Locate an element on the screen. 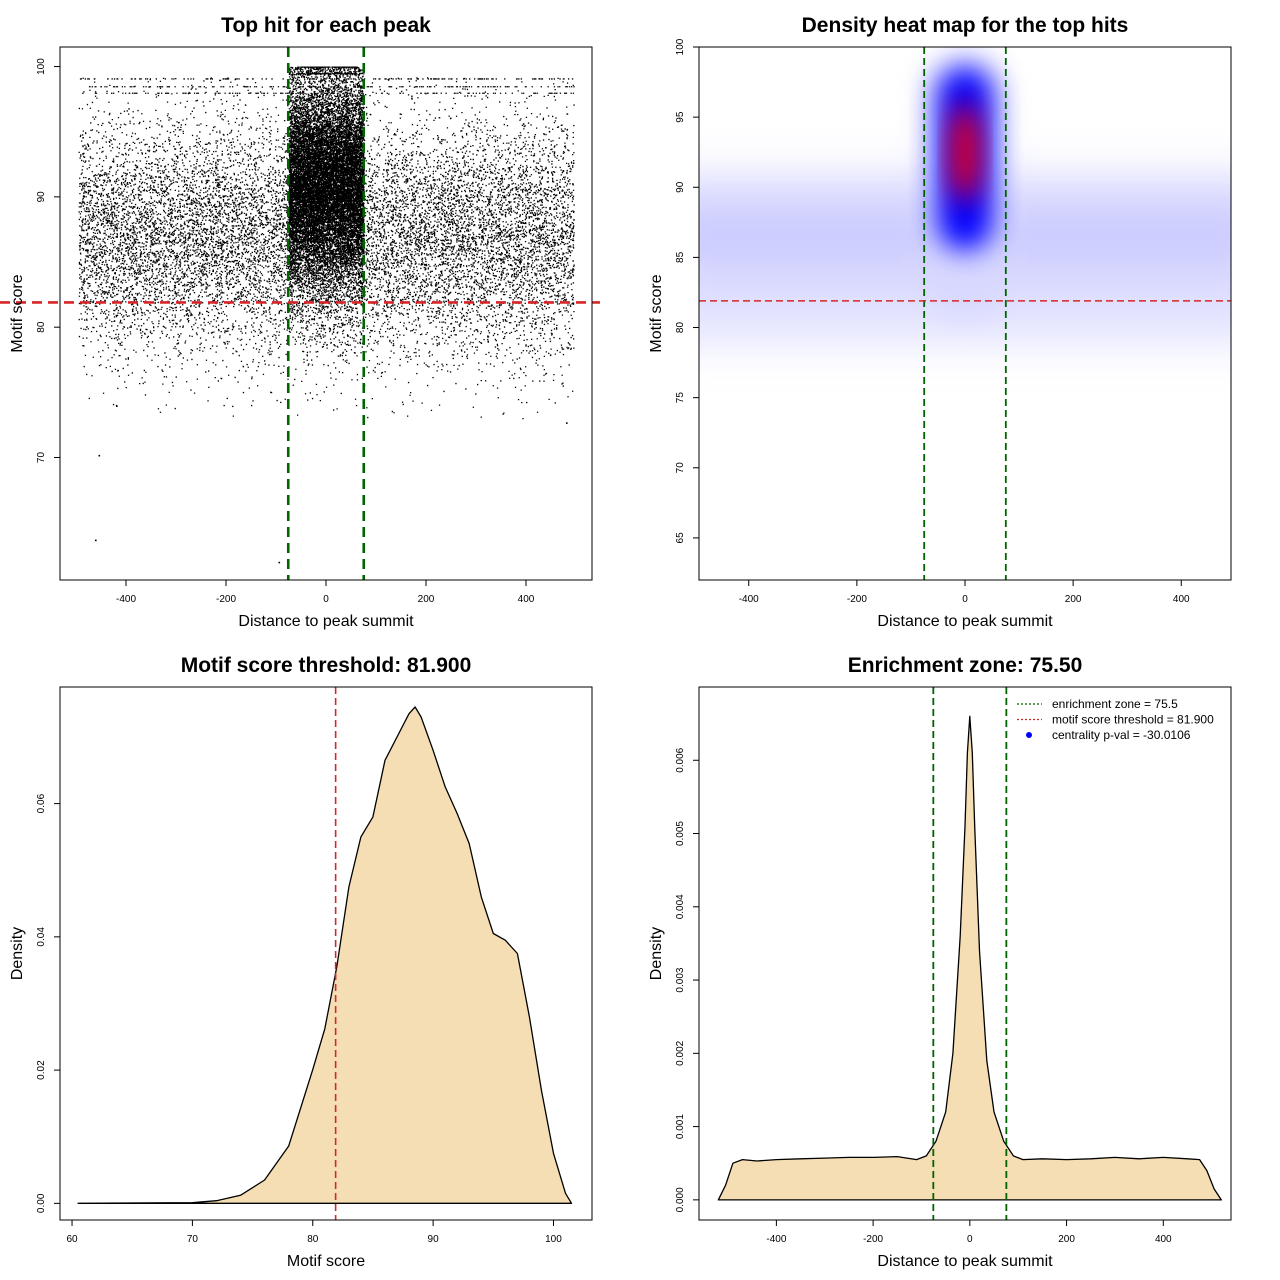 Image resolution: width=1280 pixels, height=1280 pixels. legend-label: enrichment zone = 75.5 is located at coordinates (1115, 704).